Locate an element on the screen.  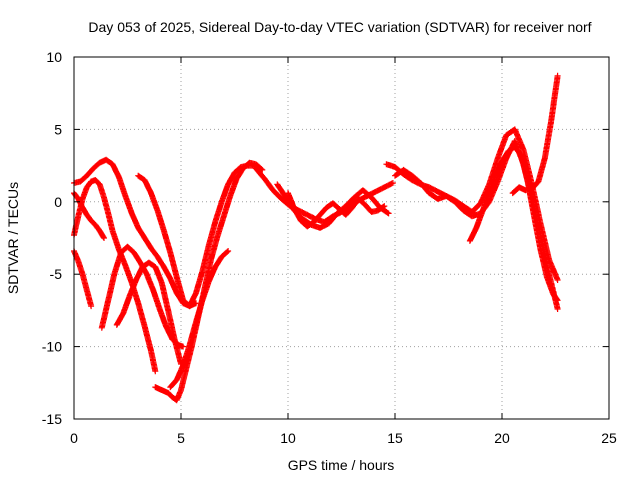
y-tick-label: 10 is located at coordinates (54, 57).